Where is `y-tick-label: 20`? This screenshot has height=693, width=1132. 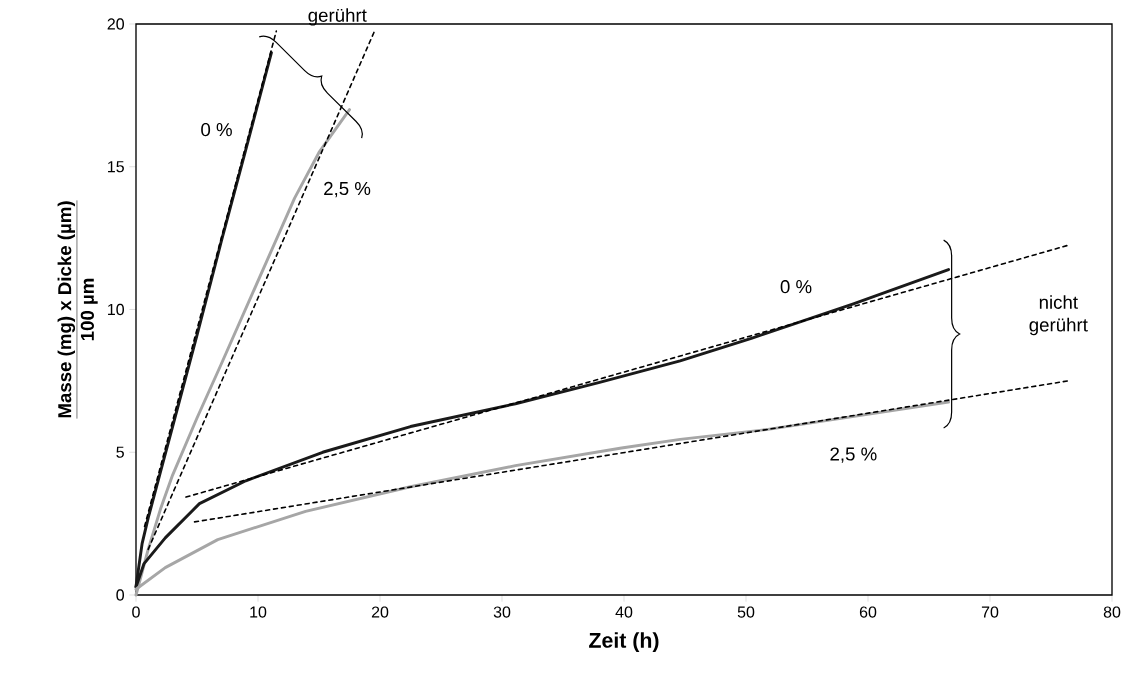 y-tick-label: 20 is located at coordinates (115, 24).